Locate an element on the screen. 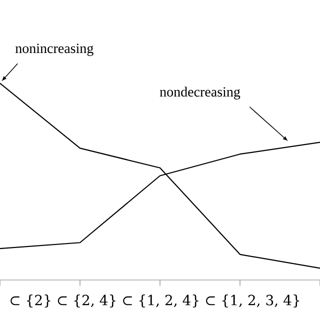  text: nondecreasing is located at coordinates (200, 93).